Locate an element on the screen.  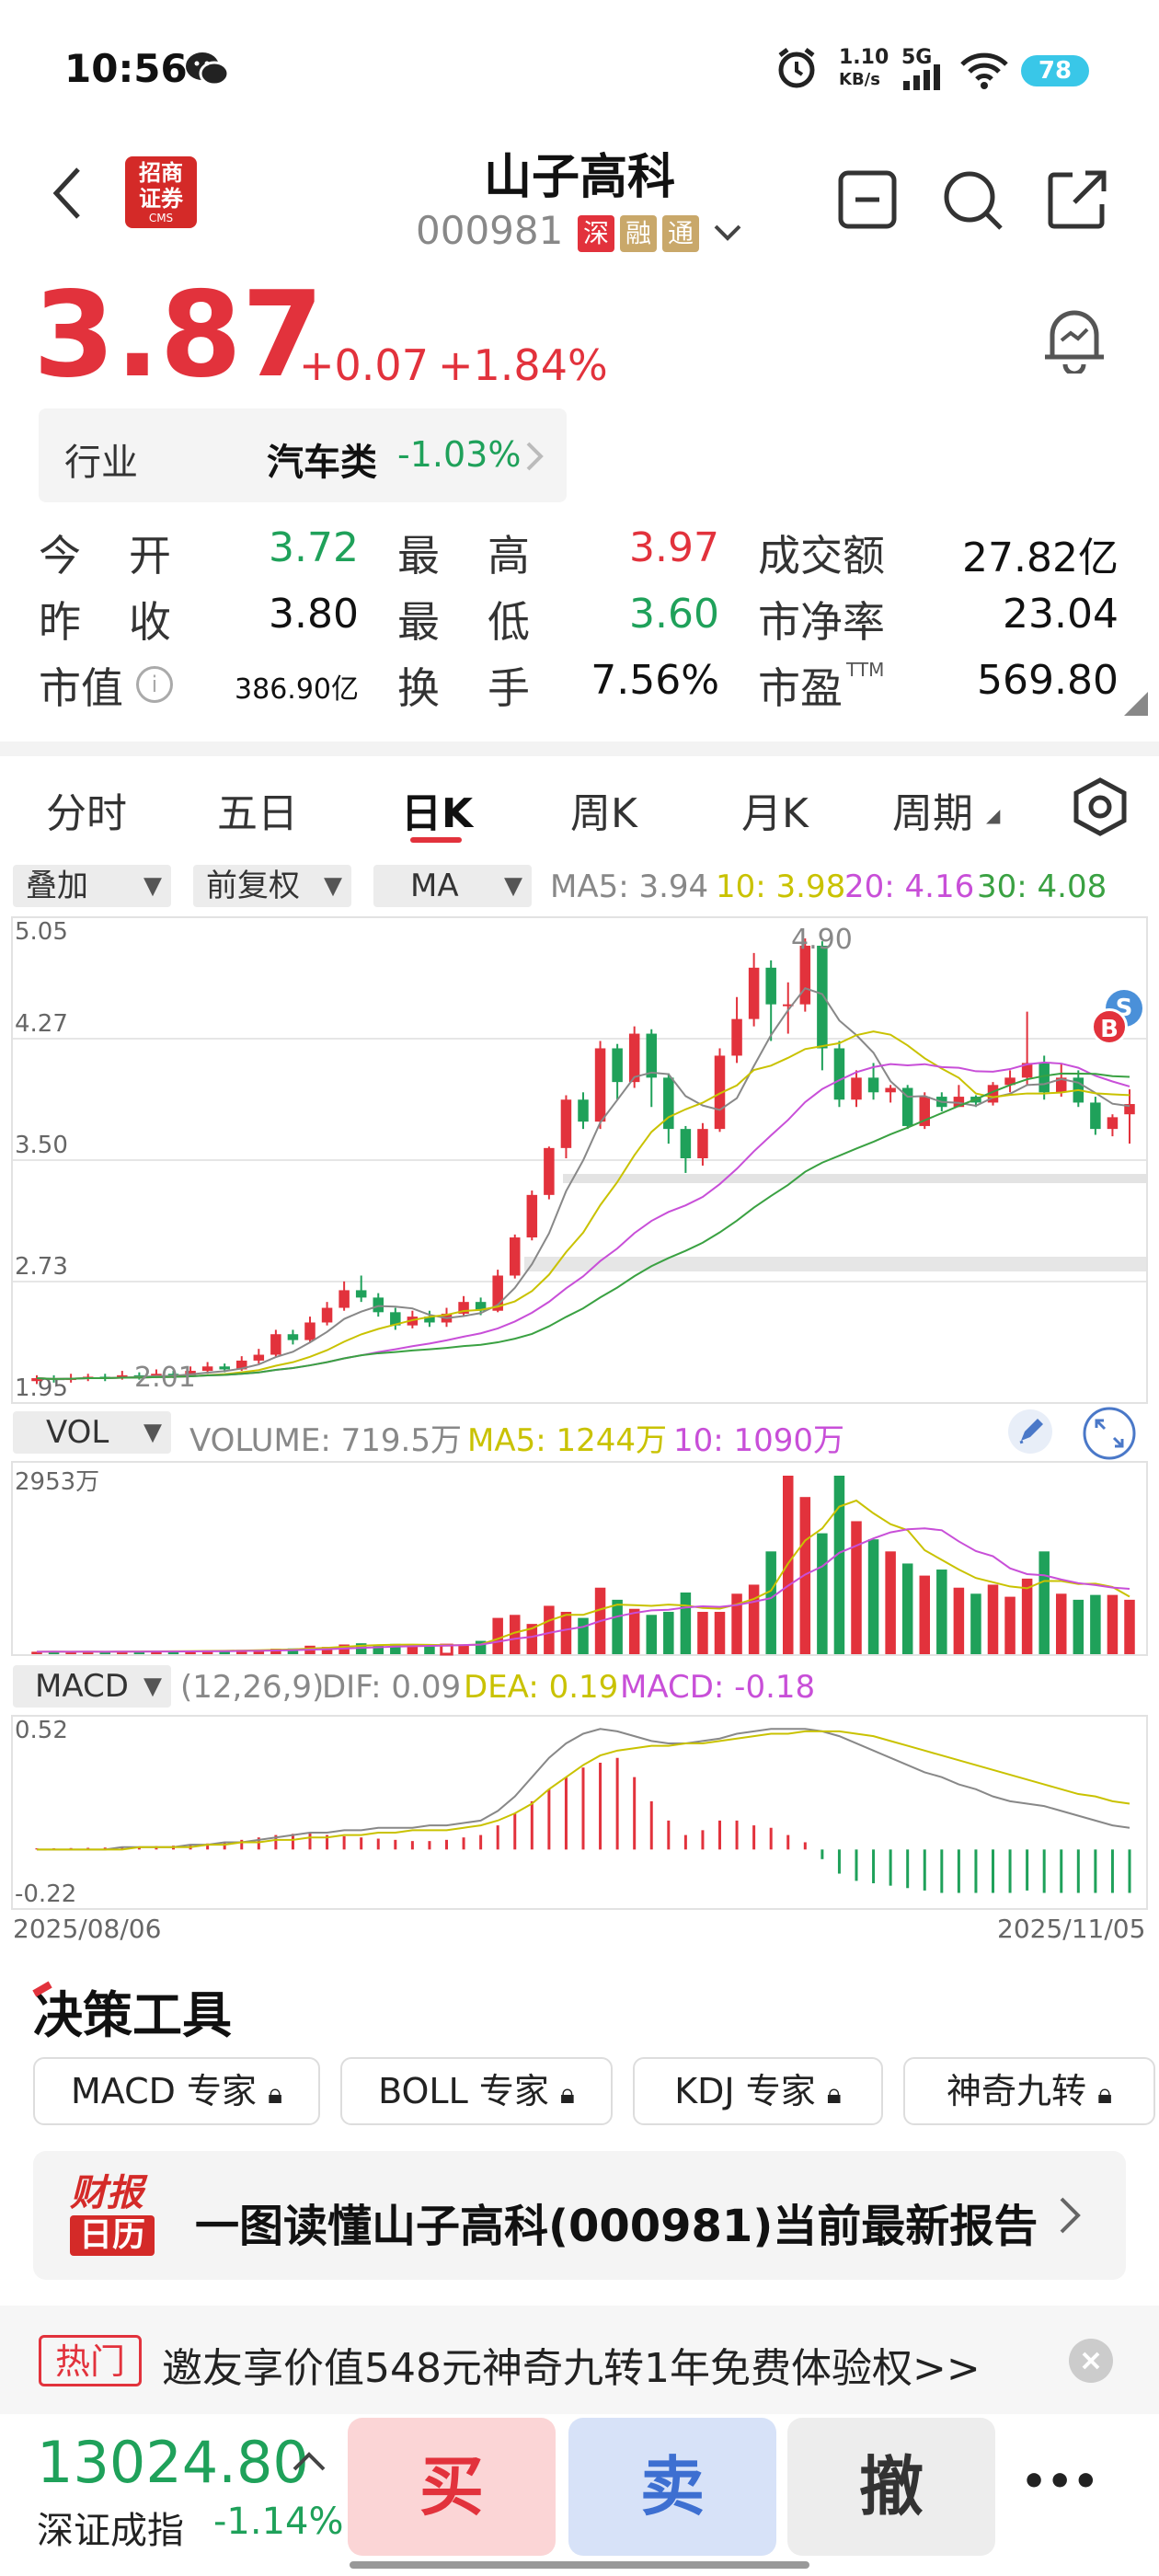
chevron-up-icon is located at coordinates (309, 2461).